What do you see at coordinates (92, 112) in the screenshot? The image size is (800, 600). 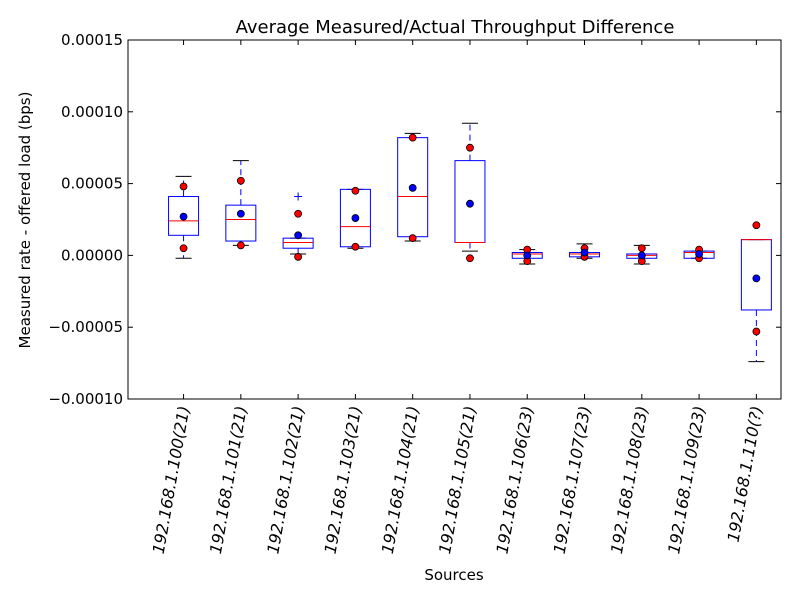 I see `y-tick-label: 0.00010` at bounding box center [92, 112].